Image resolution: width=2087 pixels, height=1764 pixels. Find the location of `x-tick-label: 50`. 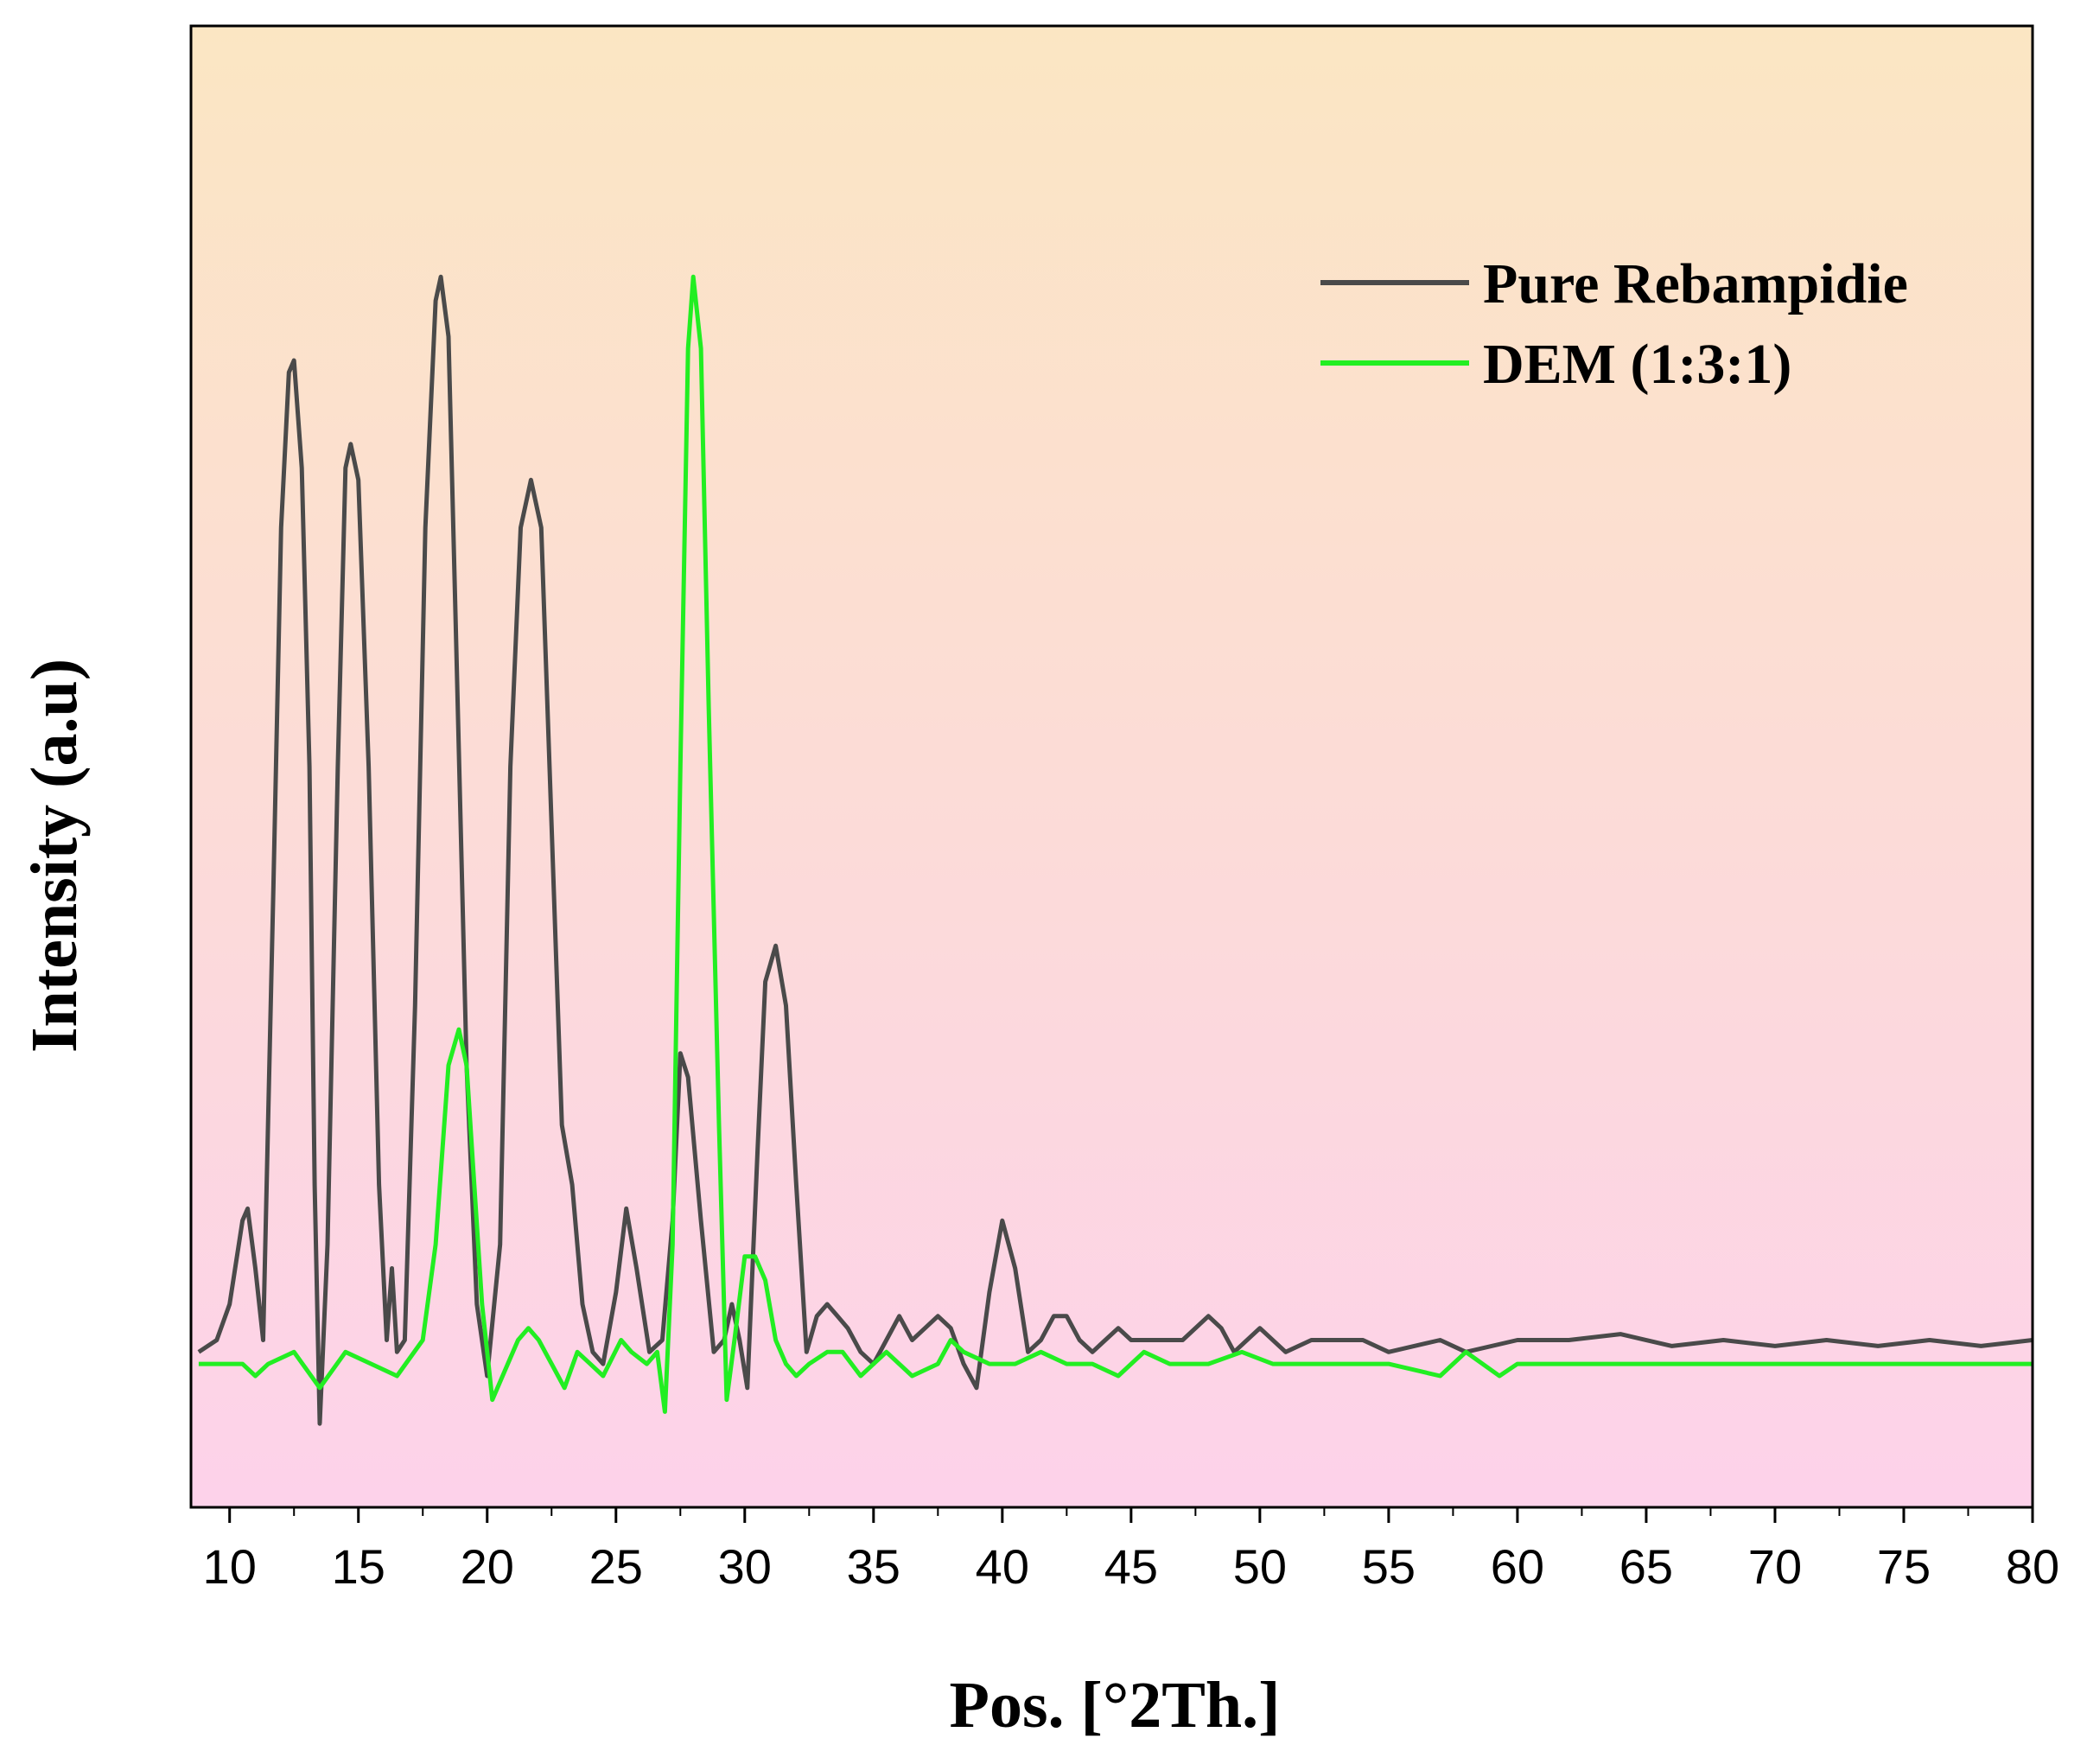

x-tick-label: 50 is located at coordinates (1260, 1566).